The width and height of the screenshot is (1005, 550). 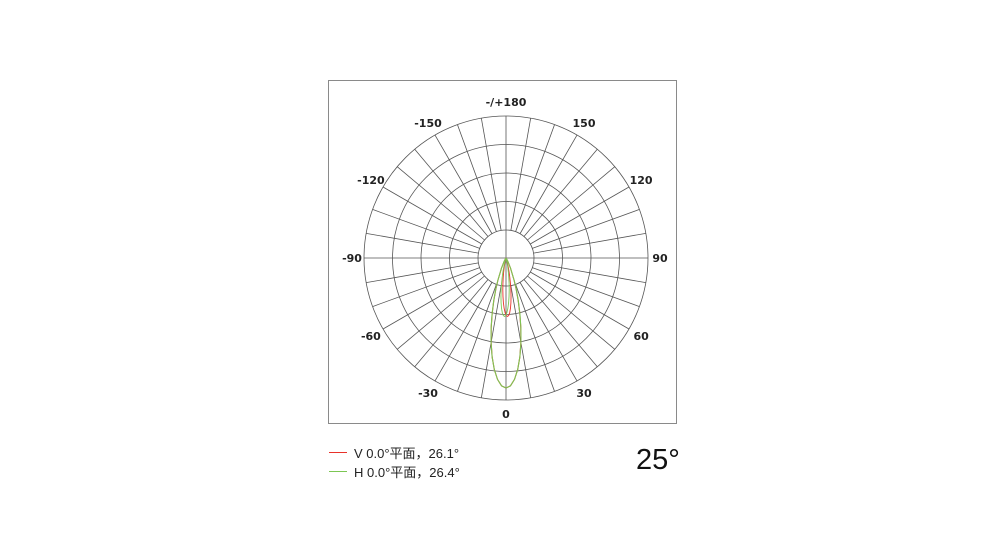 What do you see at coordinates (338, 452) in the screenshot?
I see `legend-swatch-v` at bounding box center [338, 452].